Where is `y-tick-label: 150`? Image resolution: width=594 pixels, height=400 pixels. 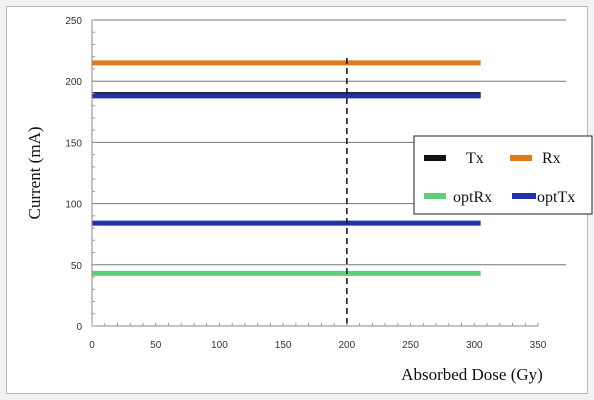 y-tick-label: 150 is located at coordinates (73, 143).